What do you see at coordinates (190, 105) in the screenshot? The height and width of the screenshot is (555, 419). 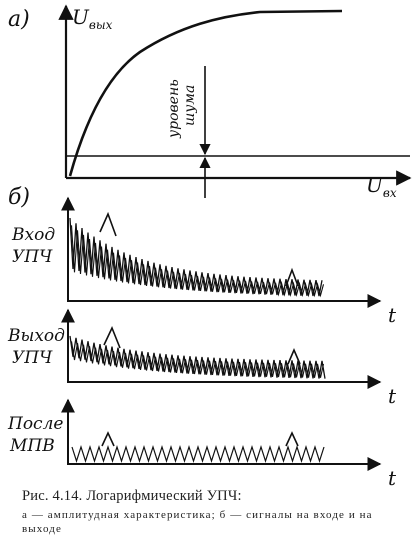 I see `noise-label-2: шума` at bounding box center [190, 105].